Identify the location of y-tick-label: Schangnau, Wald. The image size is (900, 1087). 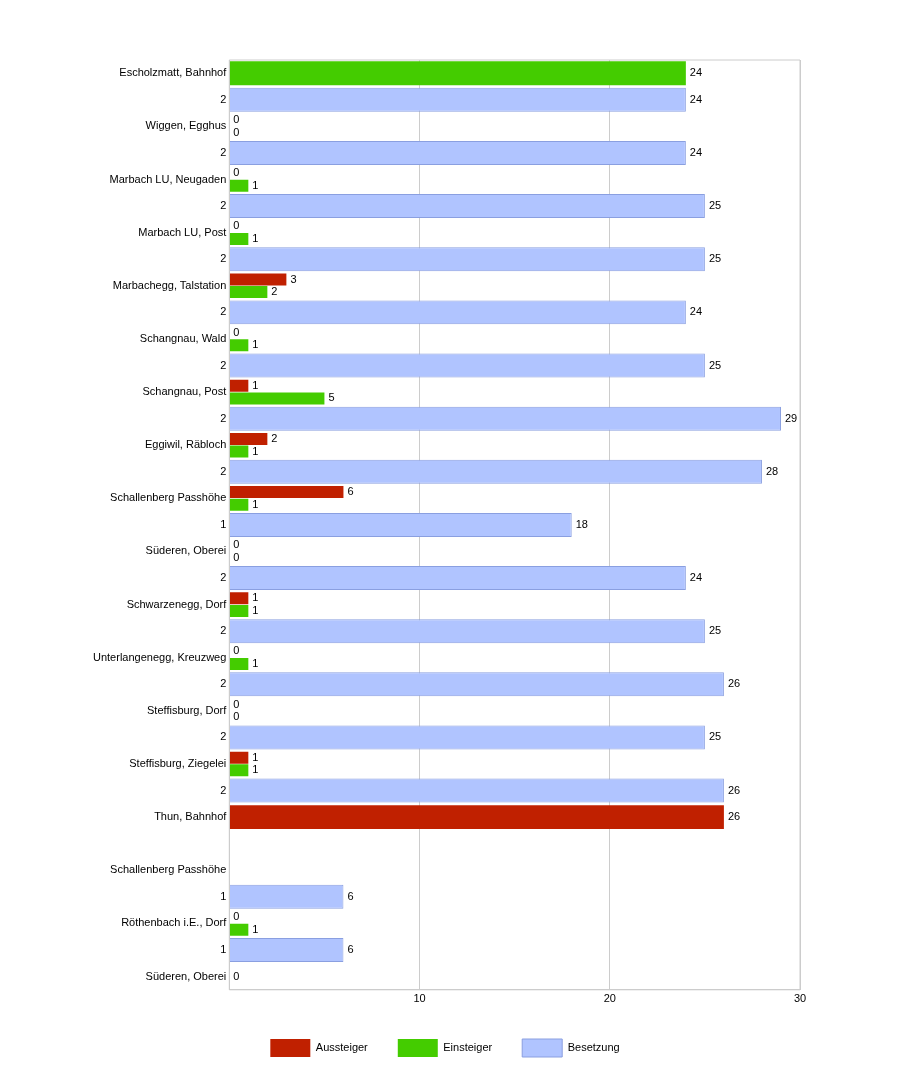
(183, 337).